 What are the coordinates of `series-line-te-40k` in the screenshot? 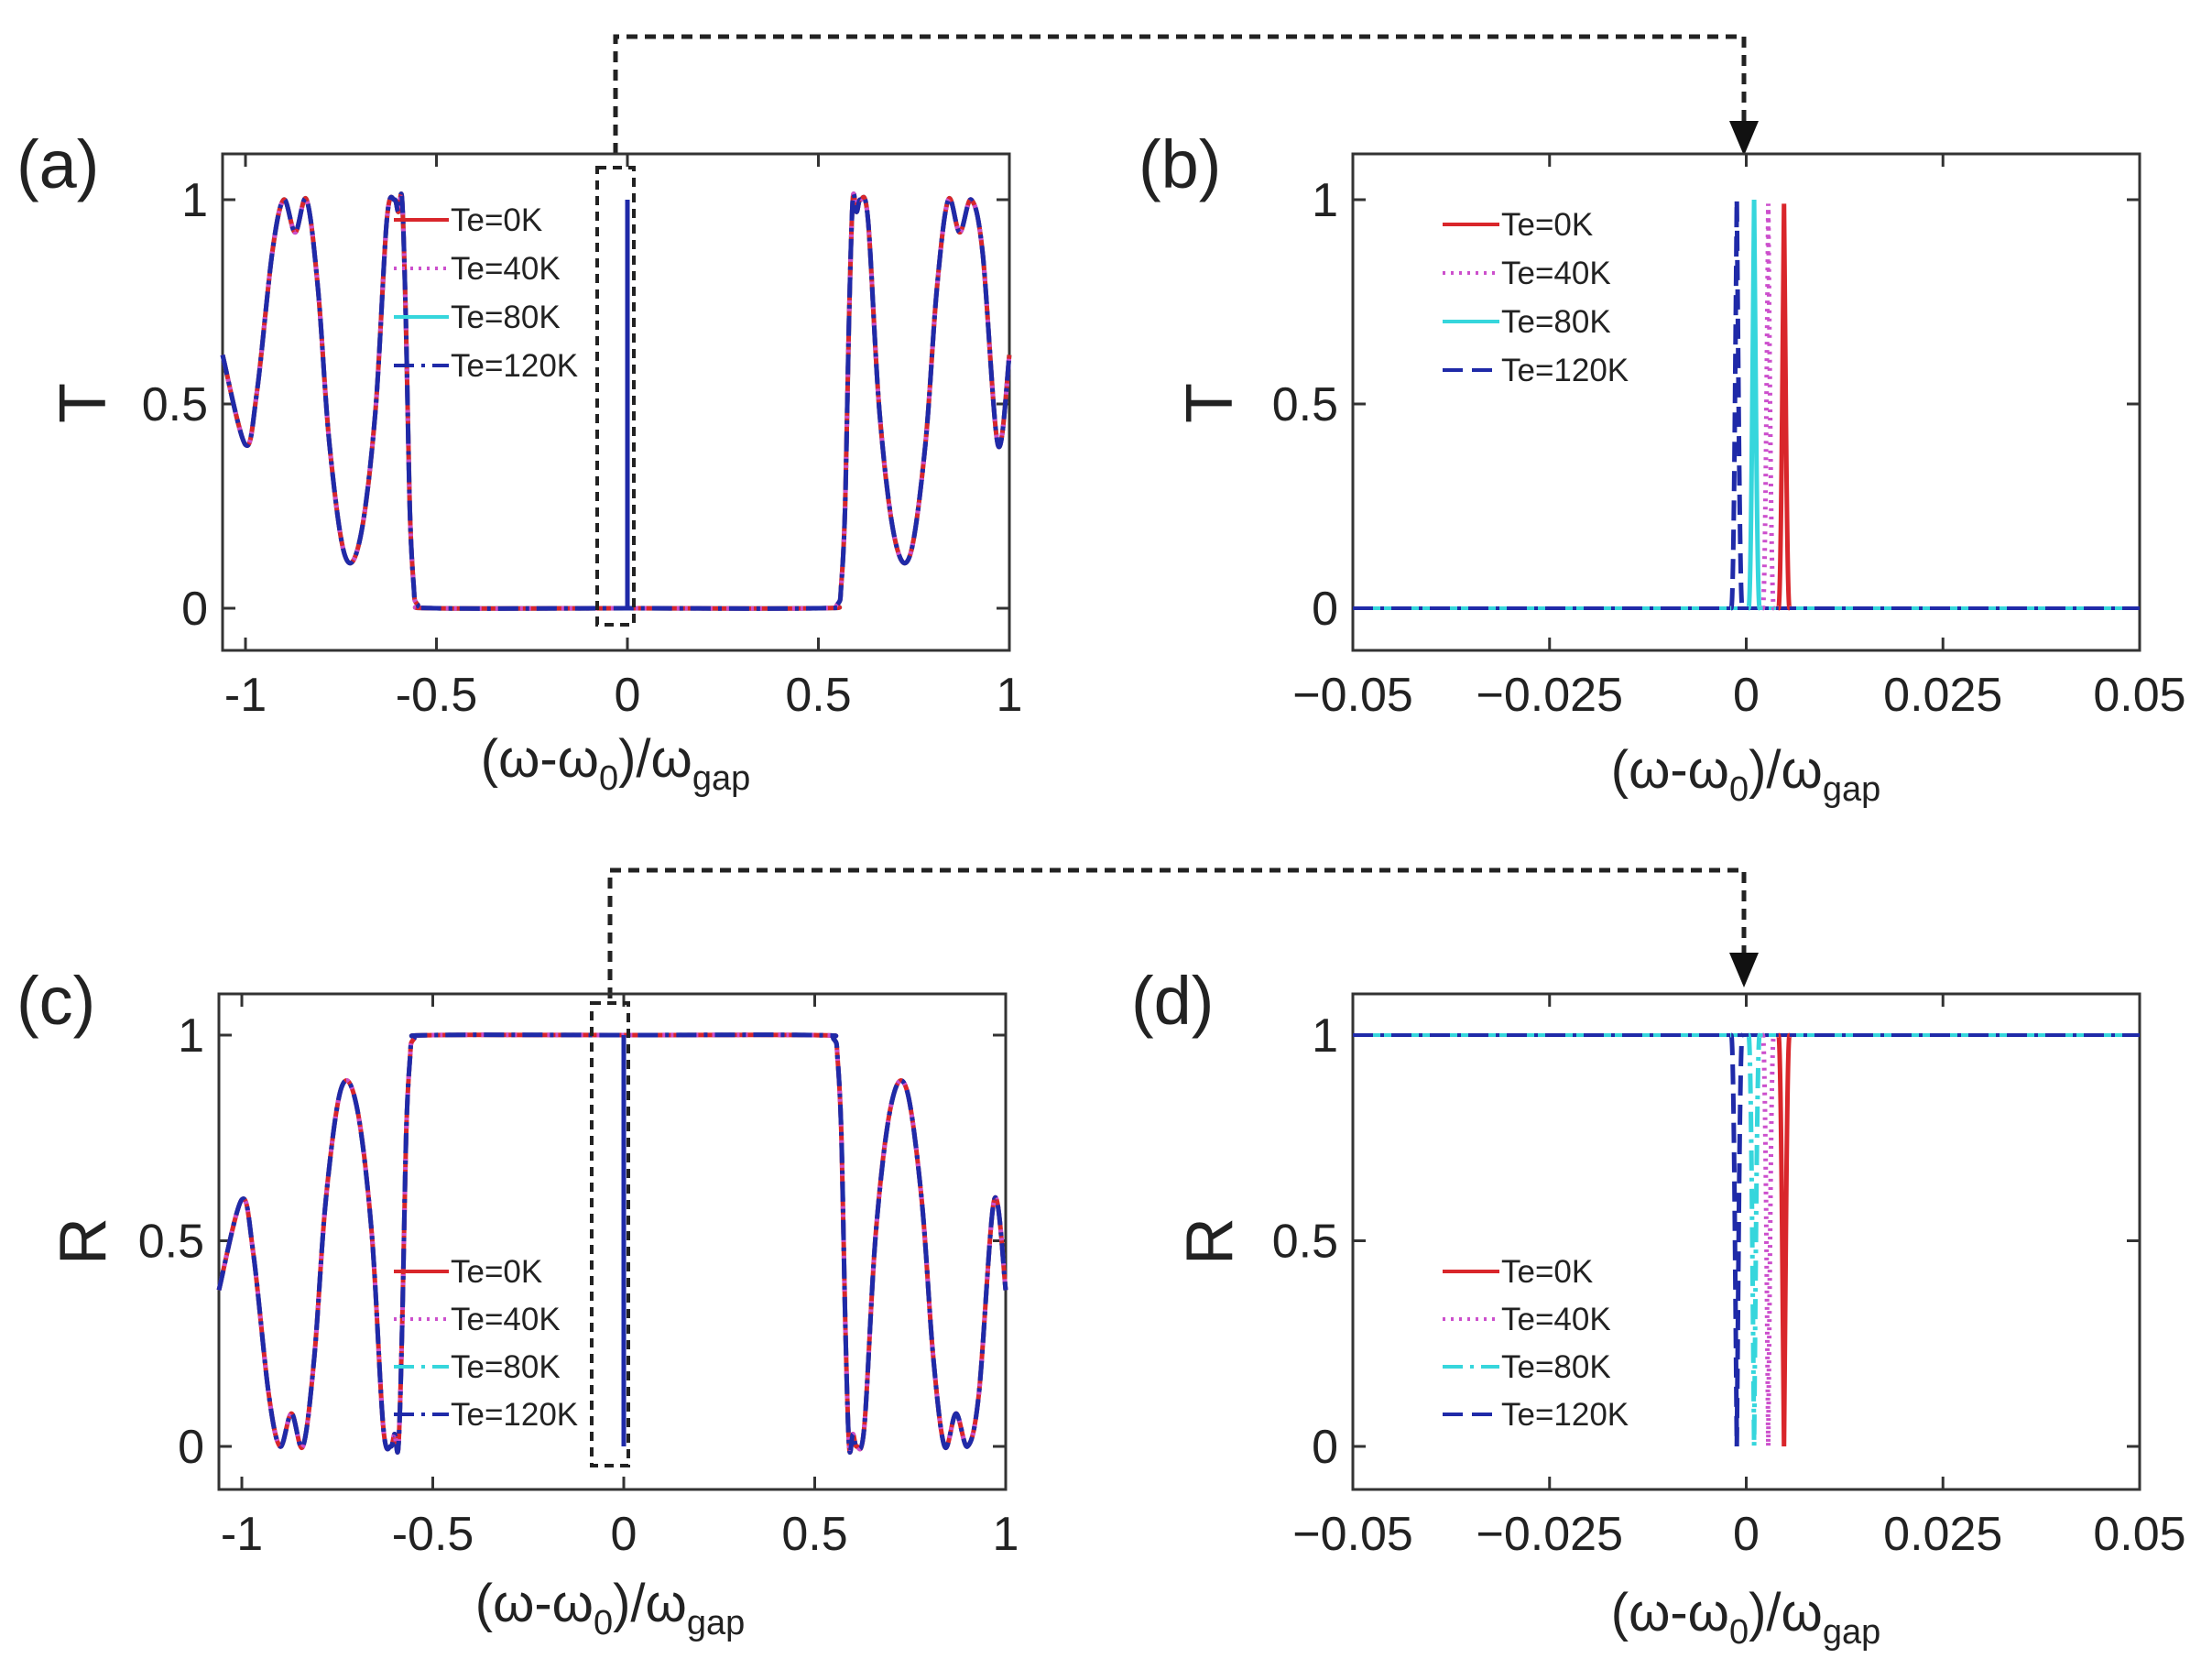 It's located at (612, 1244).